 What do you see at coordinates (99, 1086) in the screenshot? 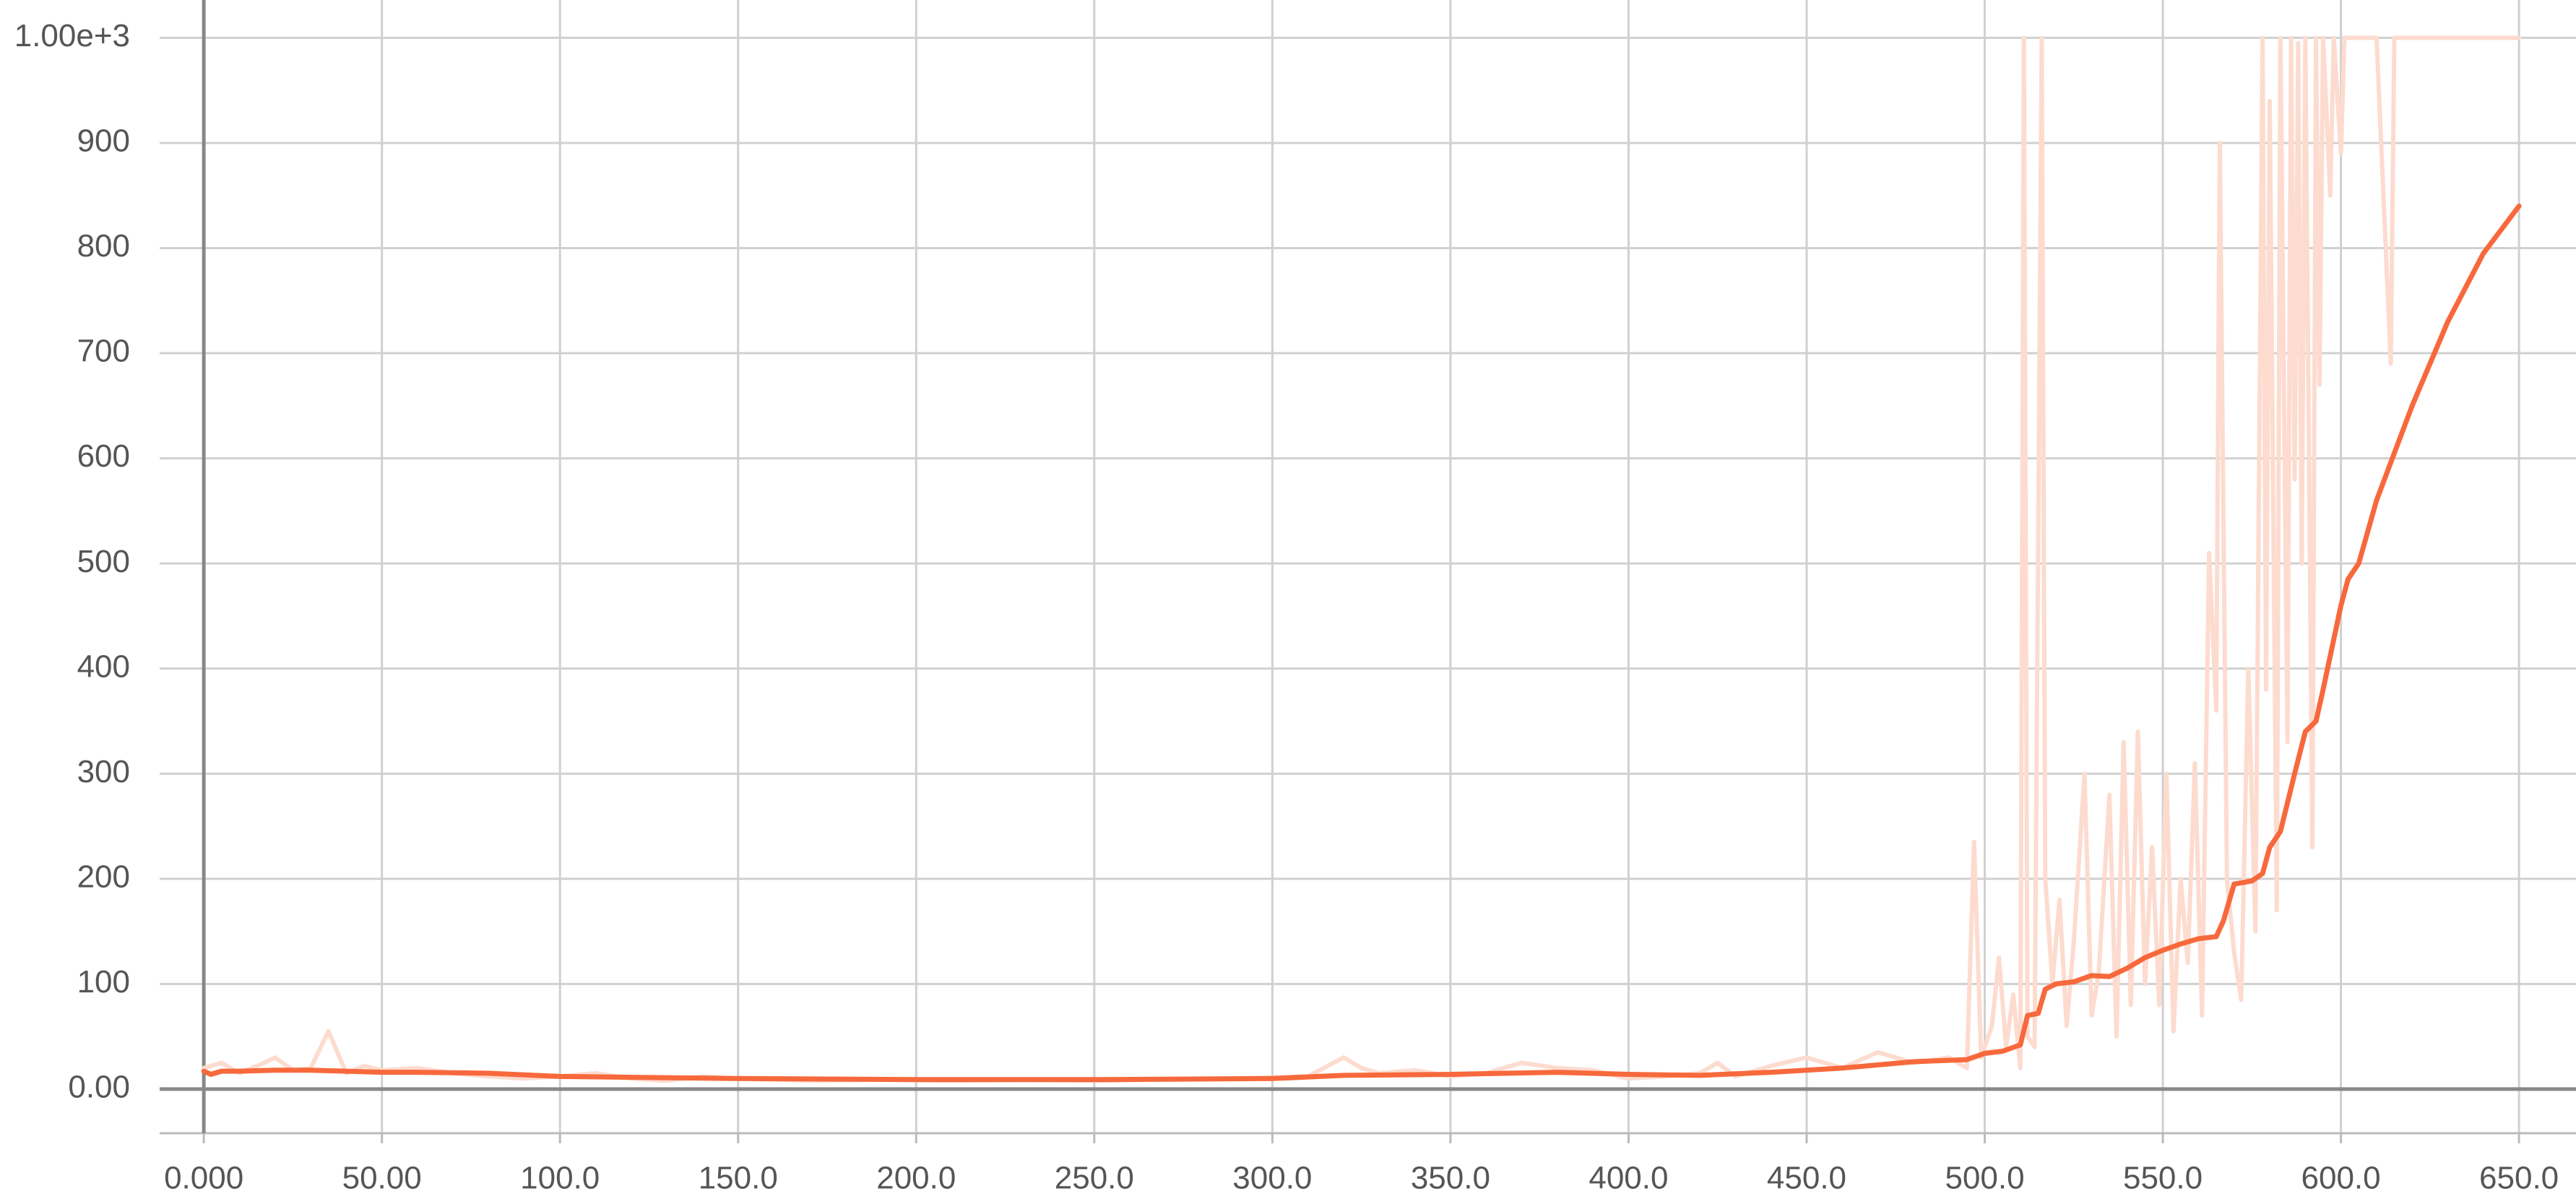
I see `y-tick-label: 0.00` at bounding box center [99, 1086].